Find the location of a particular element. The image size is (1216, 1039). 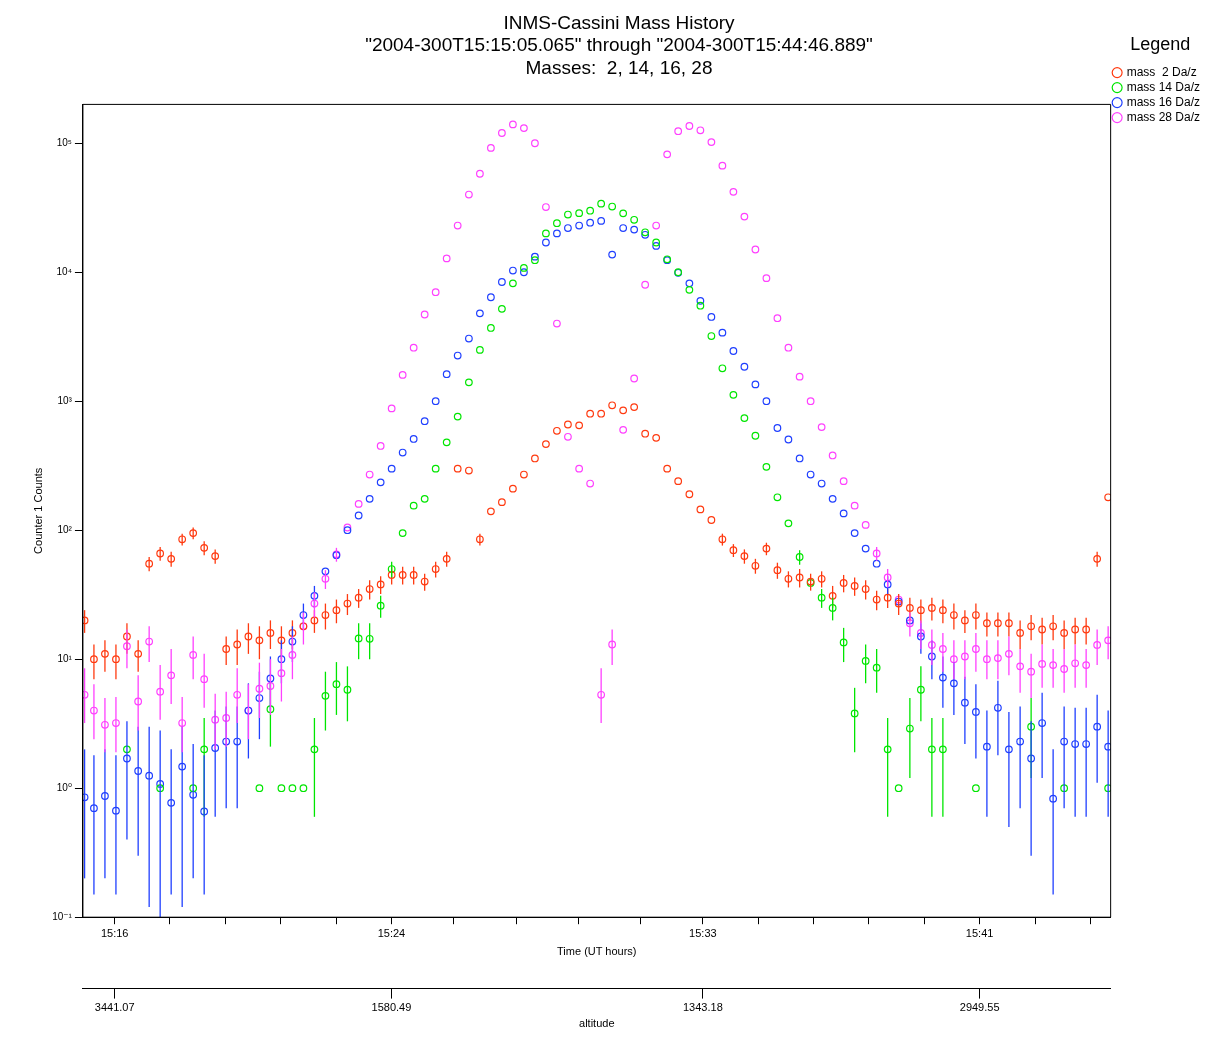

text: 2949.55 is located at coordinates (979, 1007).